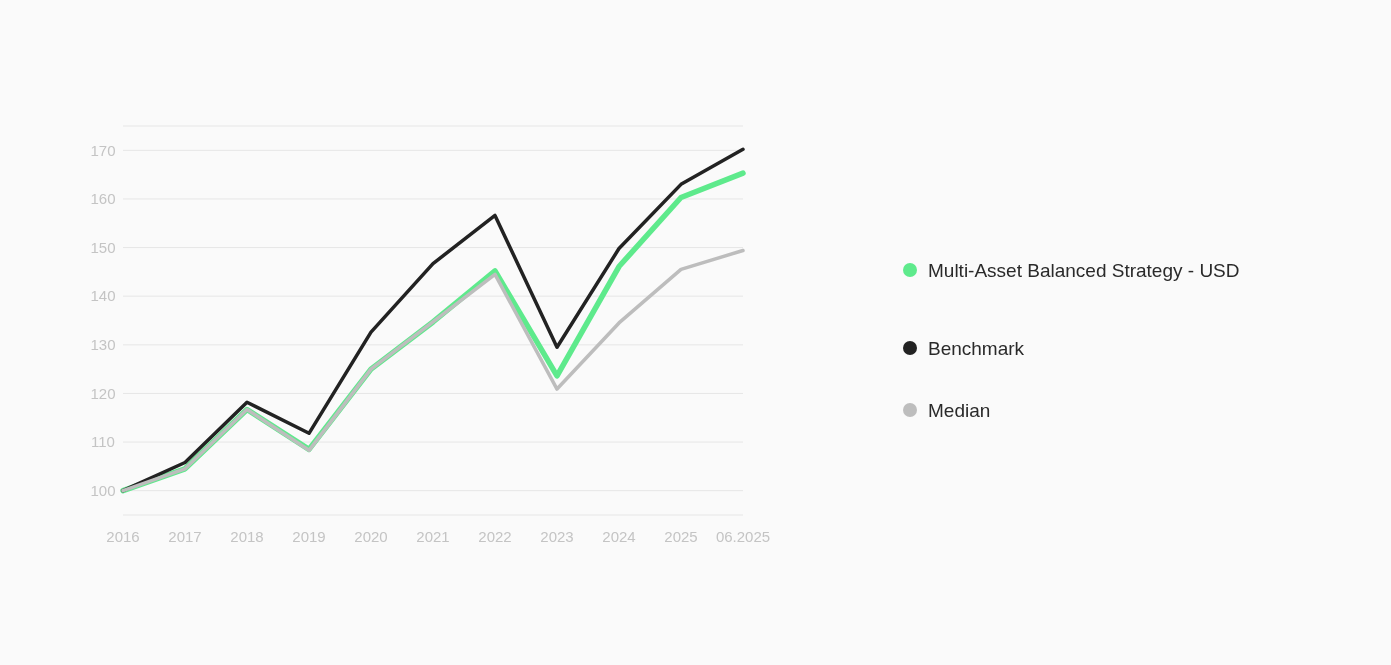 The height and width of the screenshot is (665, 1391). What do you see at coordinates (976, 348) in the screenshot?
I see `legend-label: Benchmark` at bounding box center [976, 348].